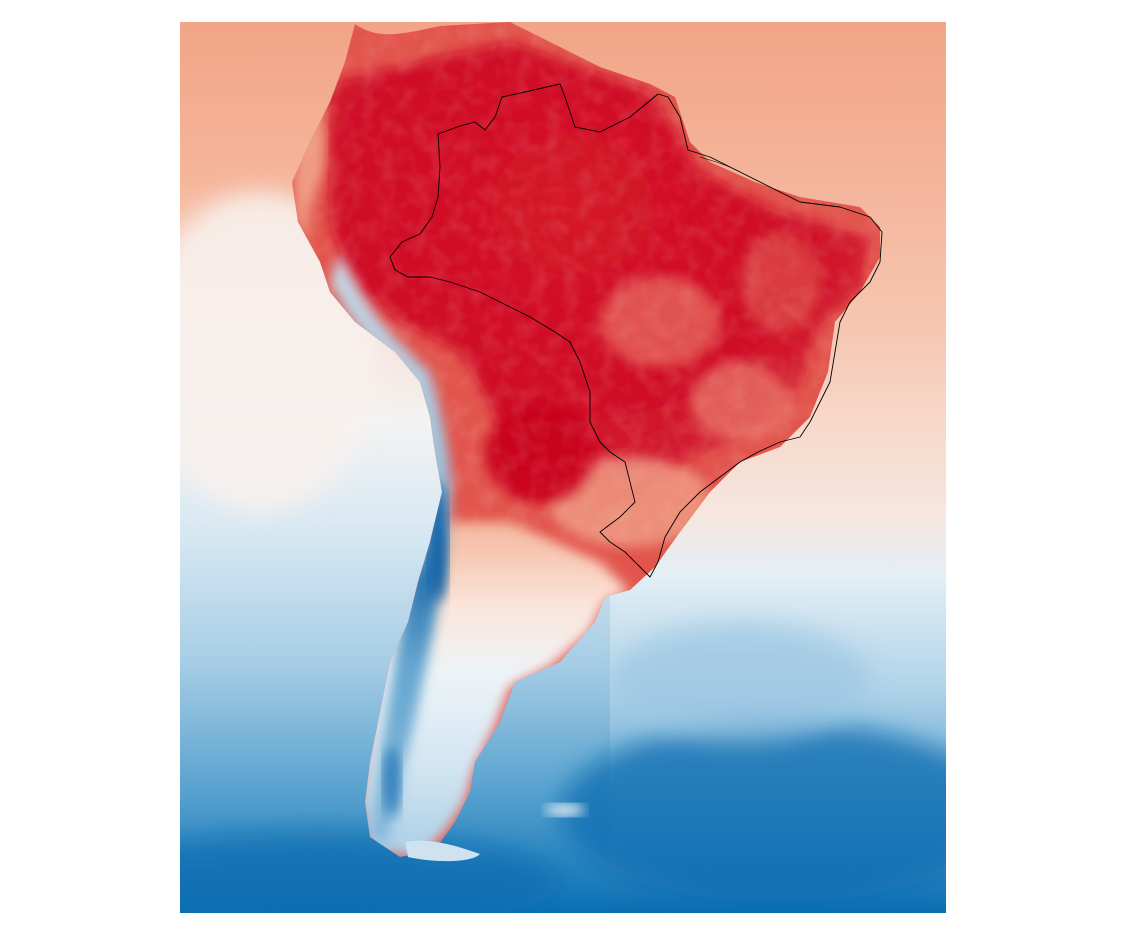 This screenshot has width=1126, height=936. What do you see at coordinates (442, 851) in the screenshot?
I see `tierra-del-fuego` at bounding box center [442, 851].